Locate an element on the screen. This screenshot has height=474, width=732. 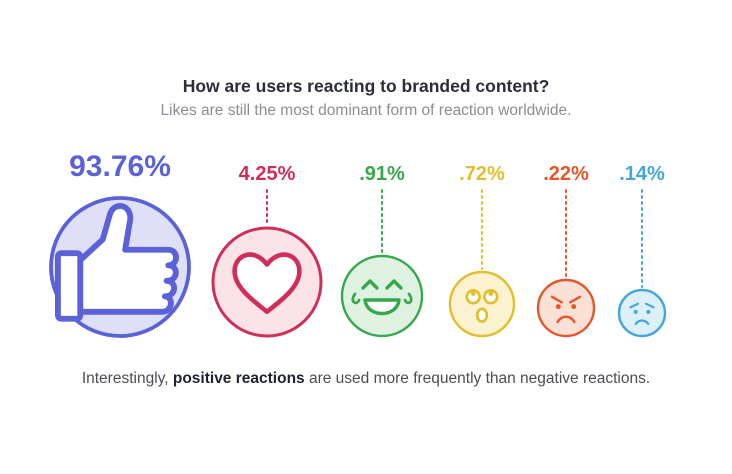
reaction-love: 4.25% is located at coordinates (267, 250).